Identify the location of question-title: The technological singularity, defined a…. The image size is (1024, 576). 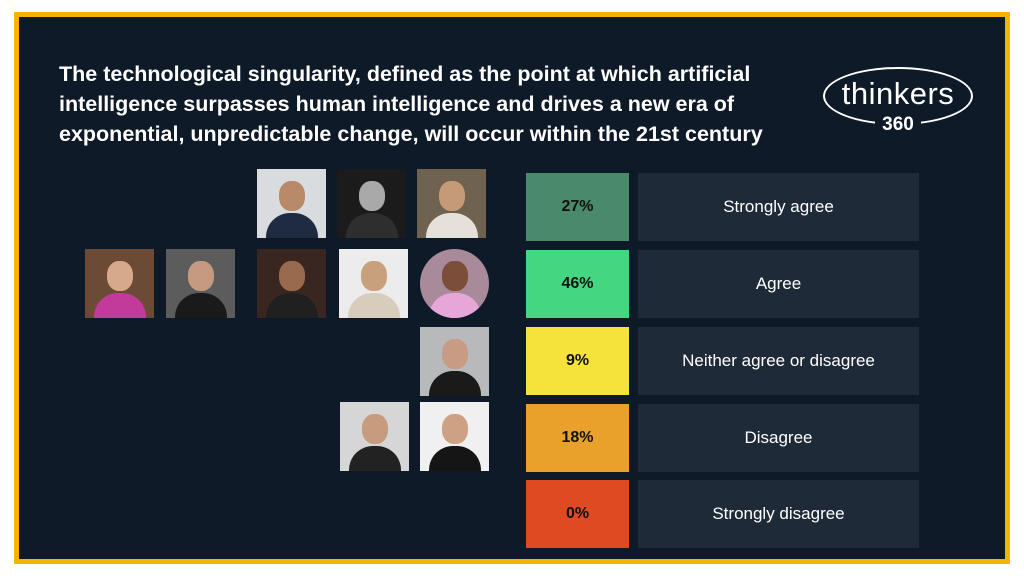
(411, 104).